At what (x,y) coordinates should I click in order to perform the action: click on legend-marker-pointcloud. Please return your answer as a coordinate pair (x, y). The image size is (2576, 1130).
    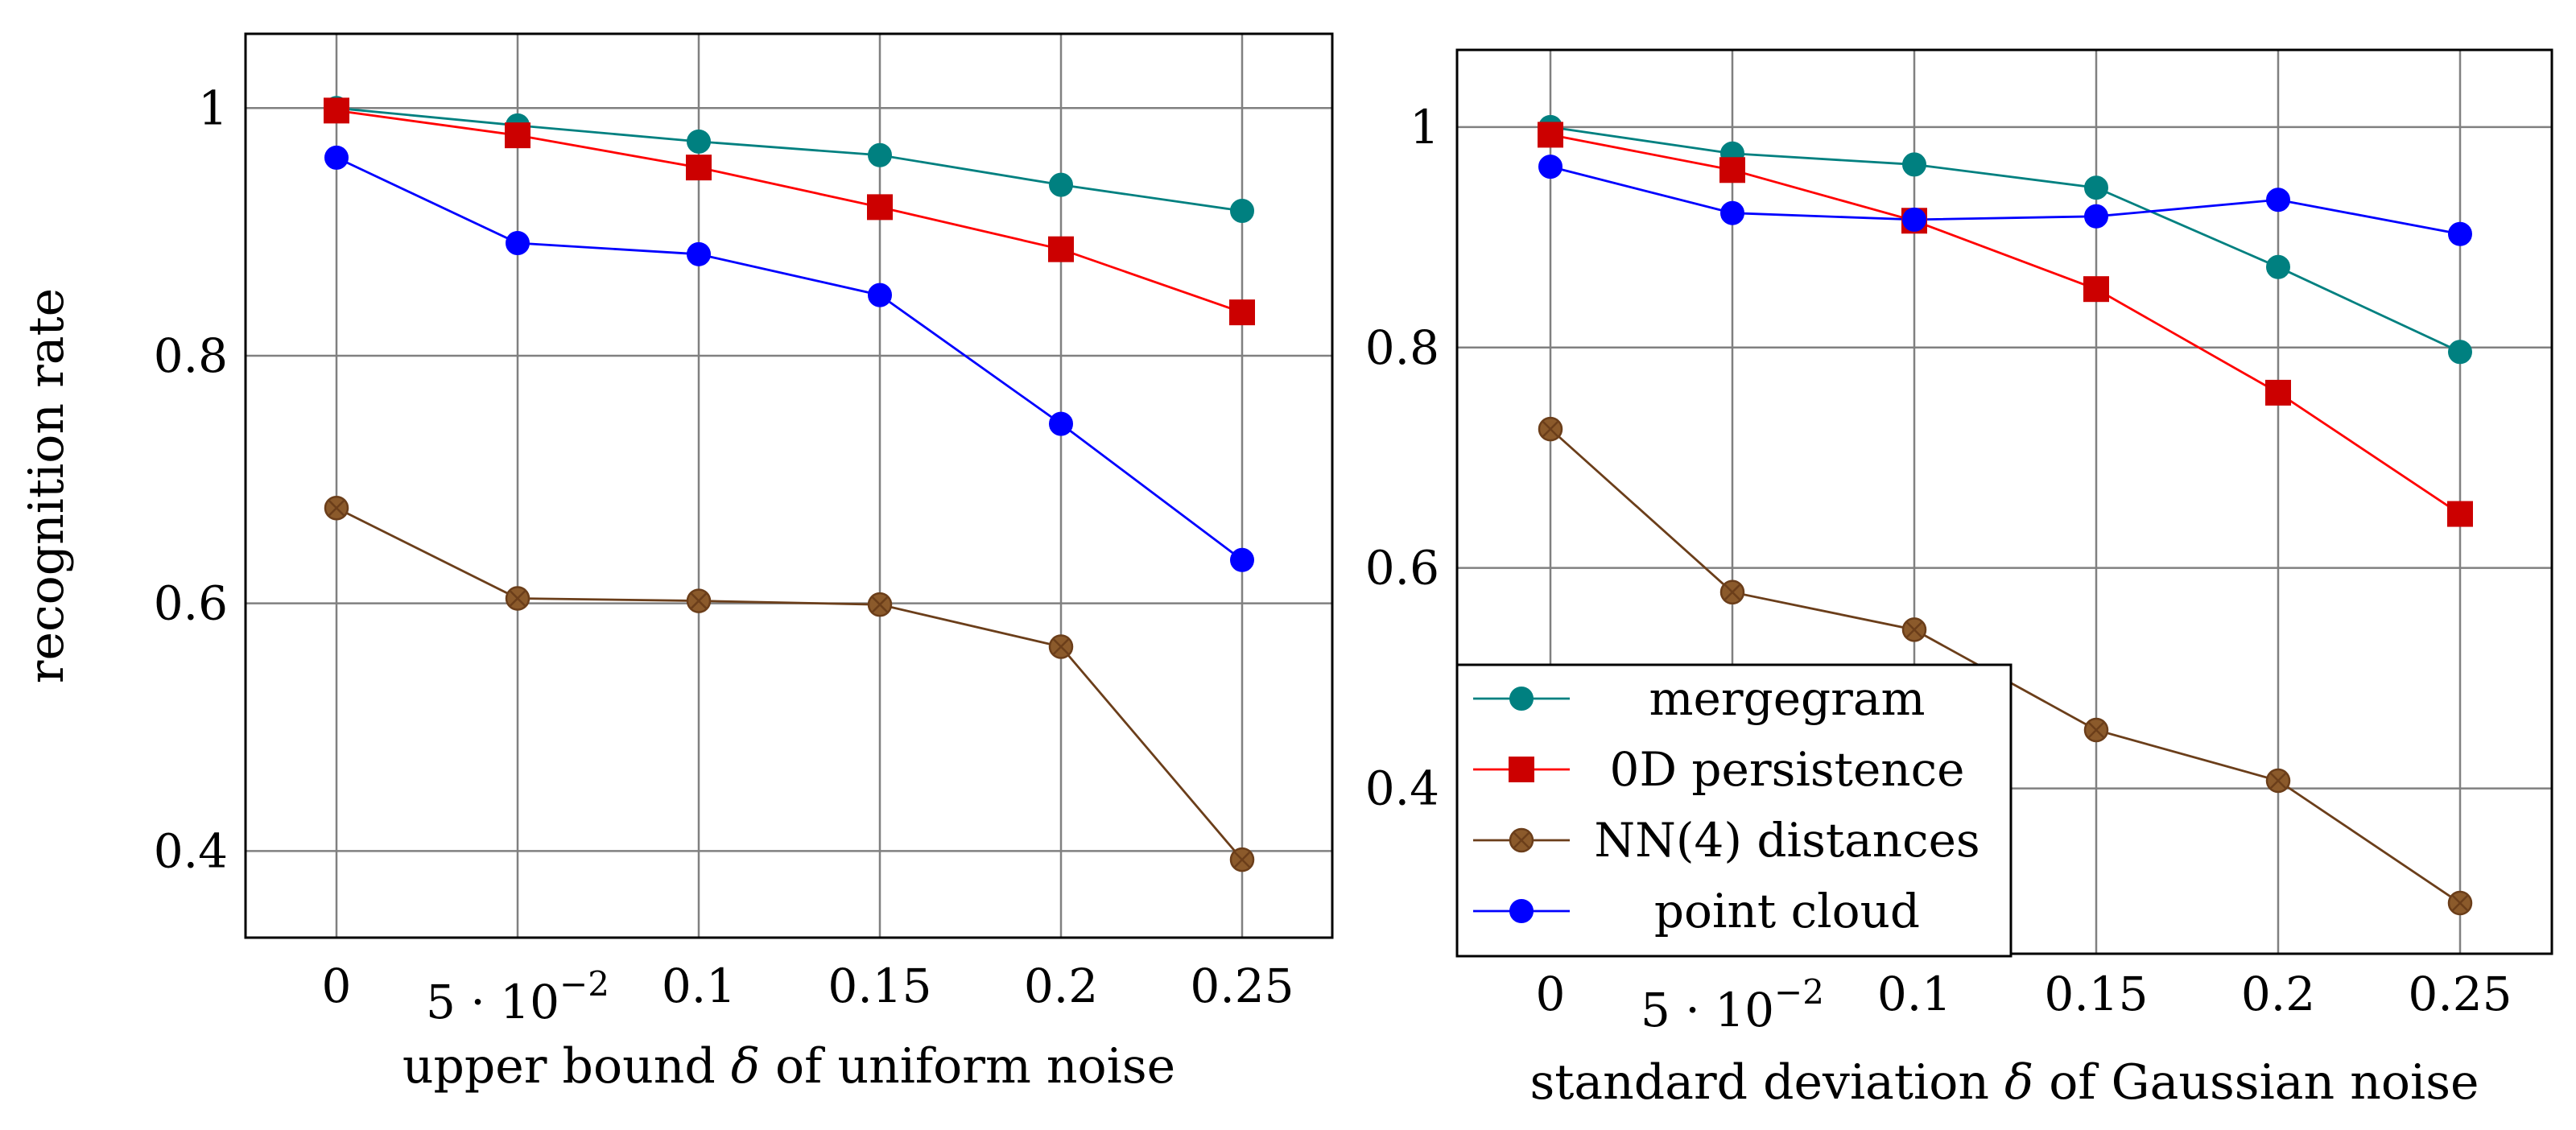
    Looking at the image, I should click on (1521, 911).